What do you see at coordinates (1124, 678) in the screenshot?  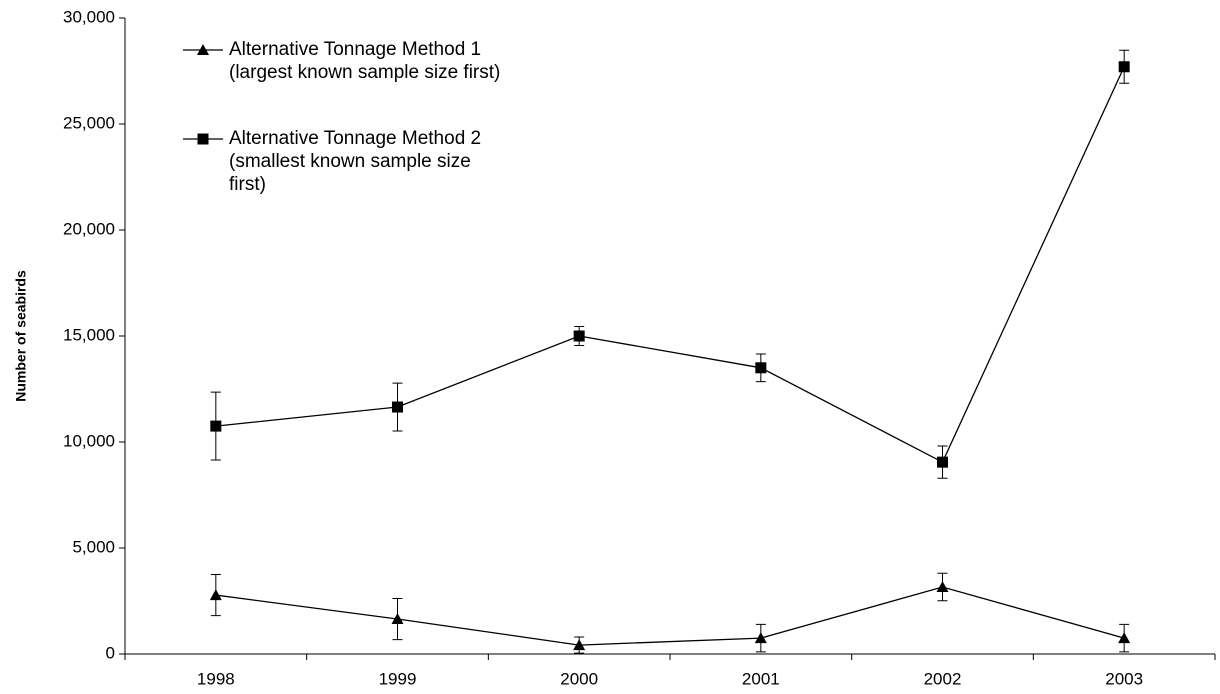 I see `x-tick-label: 2003` at bounding box center [1124, 678].